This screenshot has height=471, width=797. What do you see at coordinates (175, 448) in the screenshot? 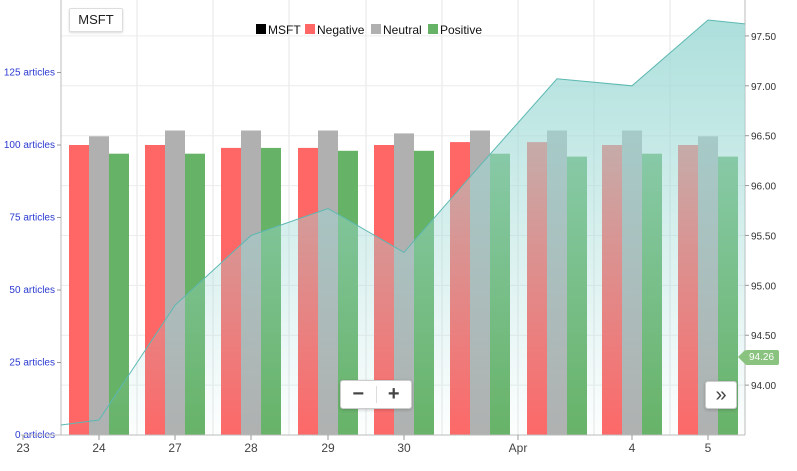
I see `x-axis-tick-label: 27` at bounding box center [175, 448].